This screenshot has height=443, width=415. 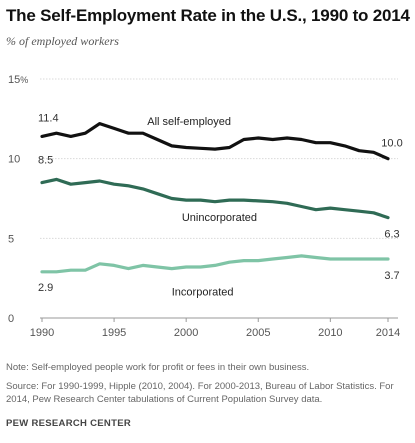 What do you see at coordinates (189, 122) in the screenshot?
I see `series-name-all-self-employed: All self-employed` at bounding box center [189, 122].